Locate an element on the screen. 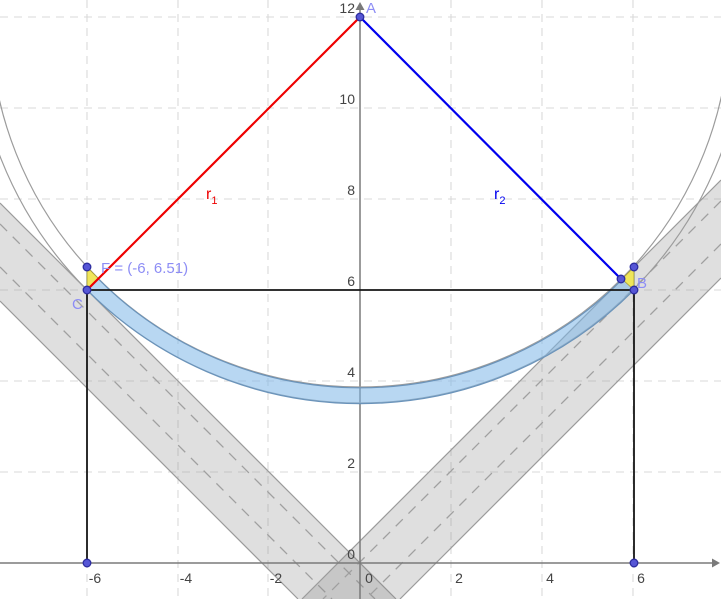 The height and width of the screenshot is (599, 721). y-tick: 8 is located at coordinates (351, 190).